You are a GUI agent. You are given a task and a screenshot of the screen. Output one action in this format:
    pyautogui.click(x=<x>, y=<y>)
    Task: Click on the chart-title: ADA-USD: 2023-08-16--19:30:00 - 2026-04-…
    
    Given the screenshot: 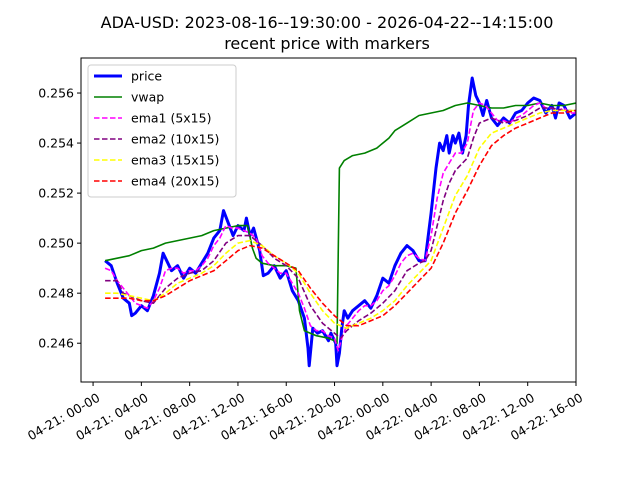 What is the action you would take?
    pyautogui.click(x=327, y=22)
    